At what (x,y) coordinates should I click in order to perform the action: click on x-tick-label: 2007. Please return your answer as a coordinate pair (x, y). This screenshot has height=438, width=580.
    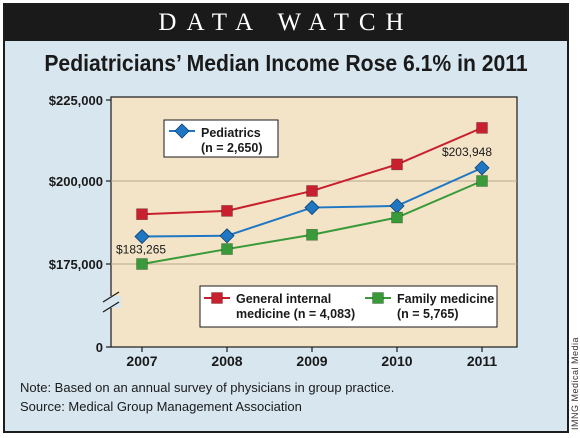
    Looking at the image, I should click on (141, 361).